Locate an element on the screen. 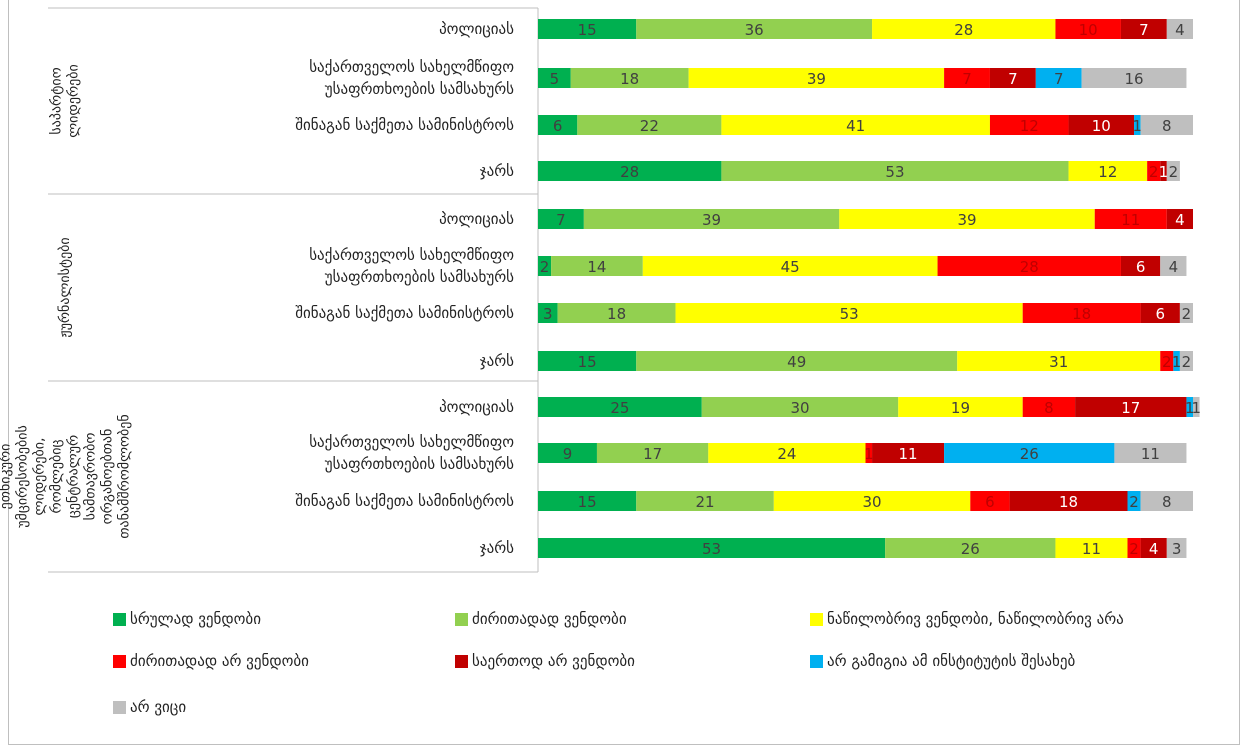  data-label: 41 is located at coordinates (855, 126).